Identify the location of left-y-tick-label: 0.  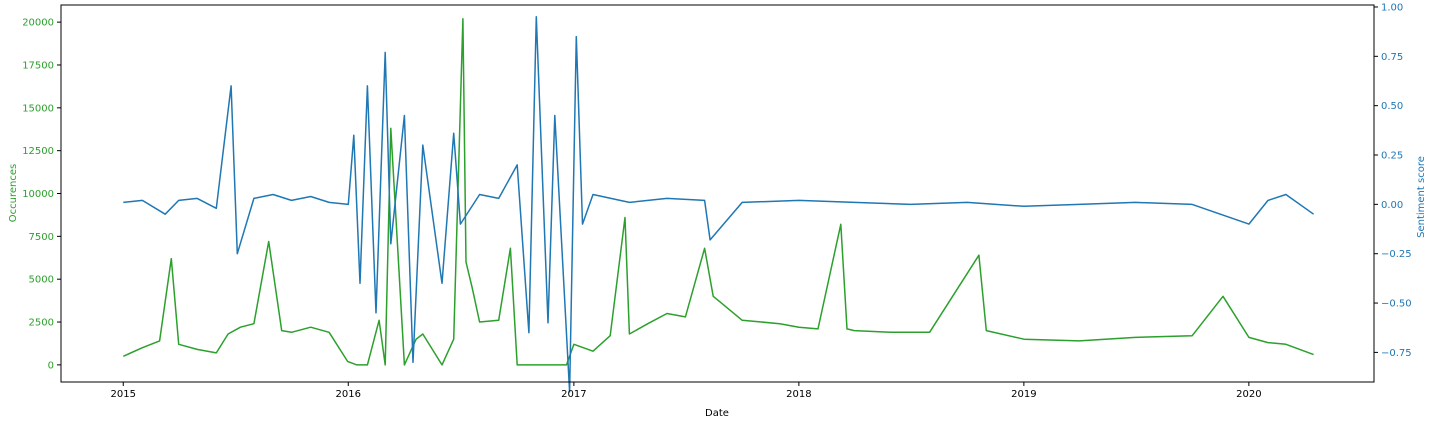
(51, 365).